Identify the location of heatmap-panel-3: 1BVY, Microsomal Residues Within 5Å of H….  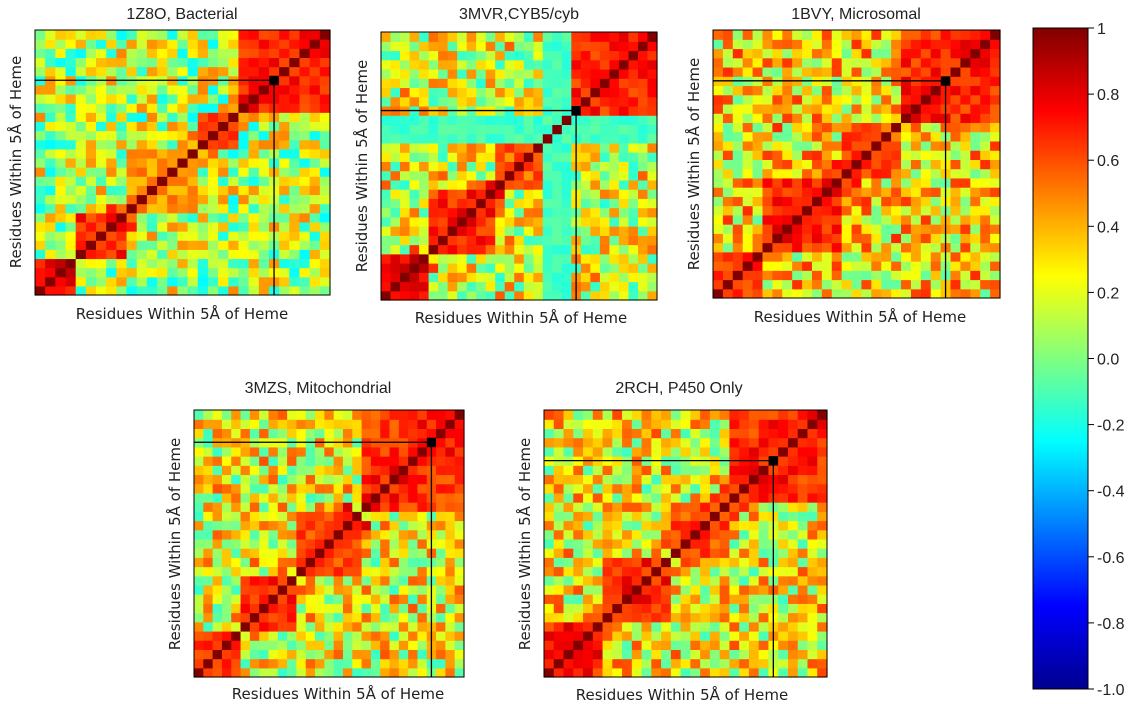
(842, 166).